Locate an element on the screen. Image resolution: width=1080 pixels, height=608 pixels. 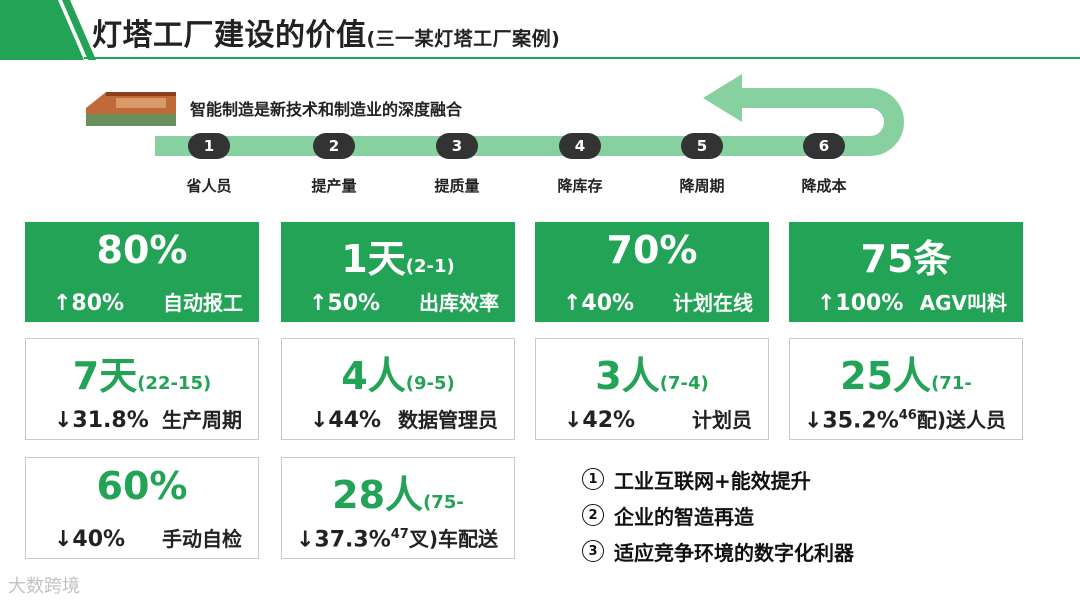
watermark: 大数跨境 is located at coordinates (44, 586).